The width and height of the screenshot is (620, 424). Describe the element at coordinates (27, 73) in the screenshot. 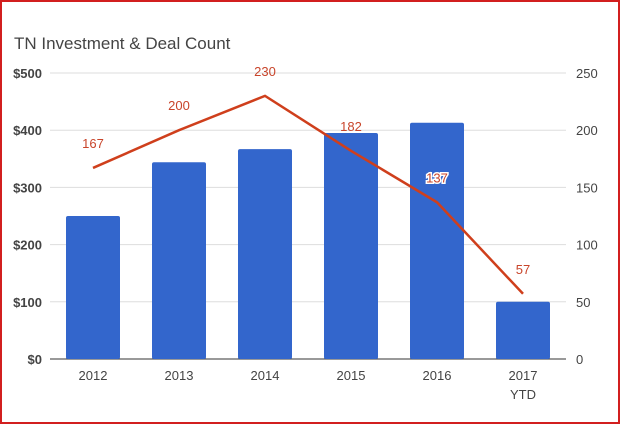

I see `left-tick-label: $500` at that location.